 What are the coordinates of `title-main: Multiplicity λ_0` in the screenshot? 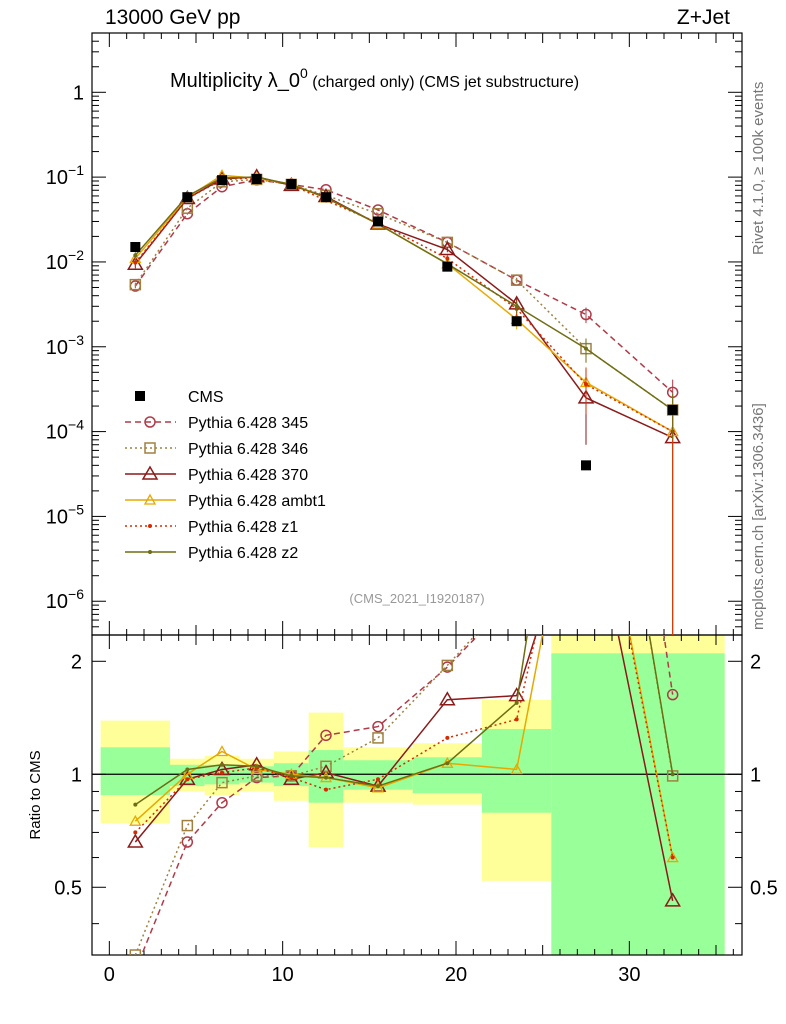 It's located at (235, 81).